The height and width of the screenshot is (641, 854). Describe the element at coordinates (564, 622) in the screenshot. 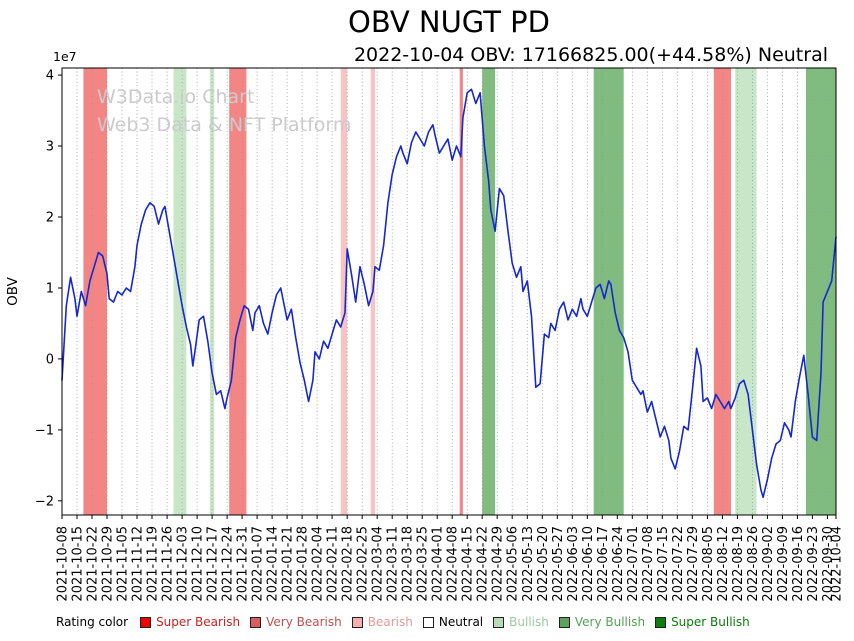

I see `very-bullish-swatch-icon` at that location.